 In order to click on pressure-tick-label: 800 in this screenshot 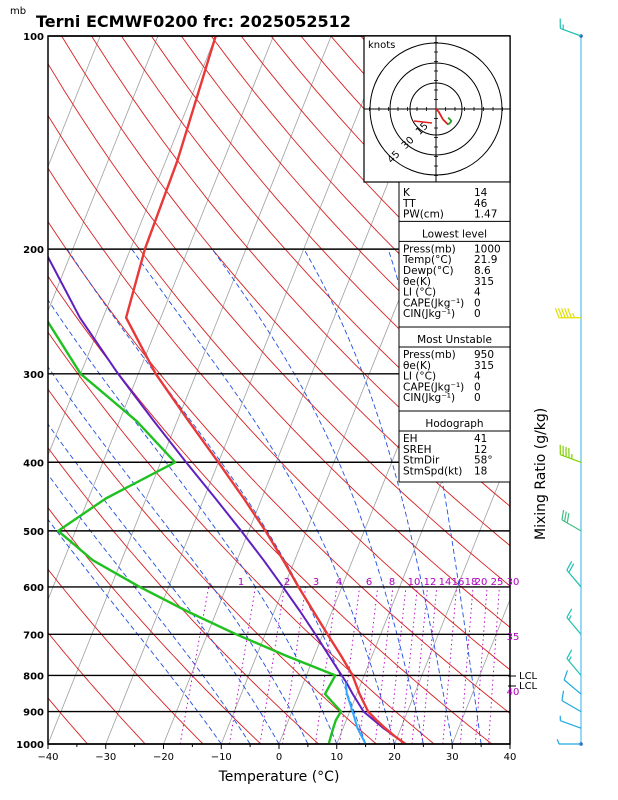, I will do `click(33, 676)`.